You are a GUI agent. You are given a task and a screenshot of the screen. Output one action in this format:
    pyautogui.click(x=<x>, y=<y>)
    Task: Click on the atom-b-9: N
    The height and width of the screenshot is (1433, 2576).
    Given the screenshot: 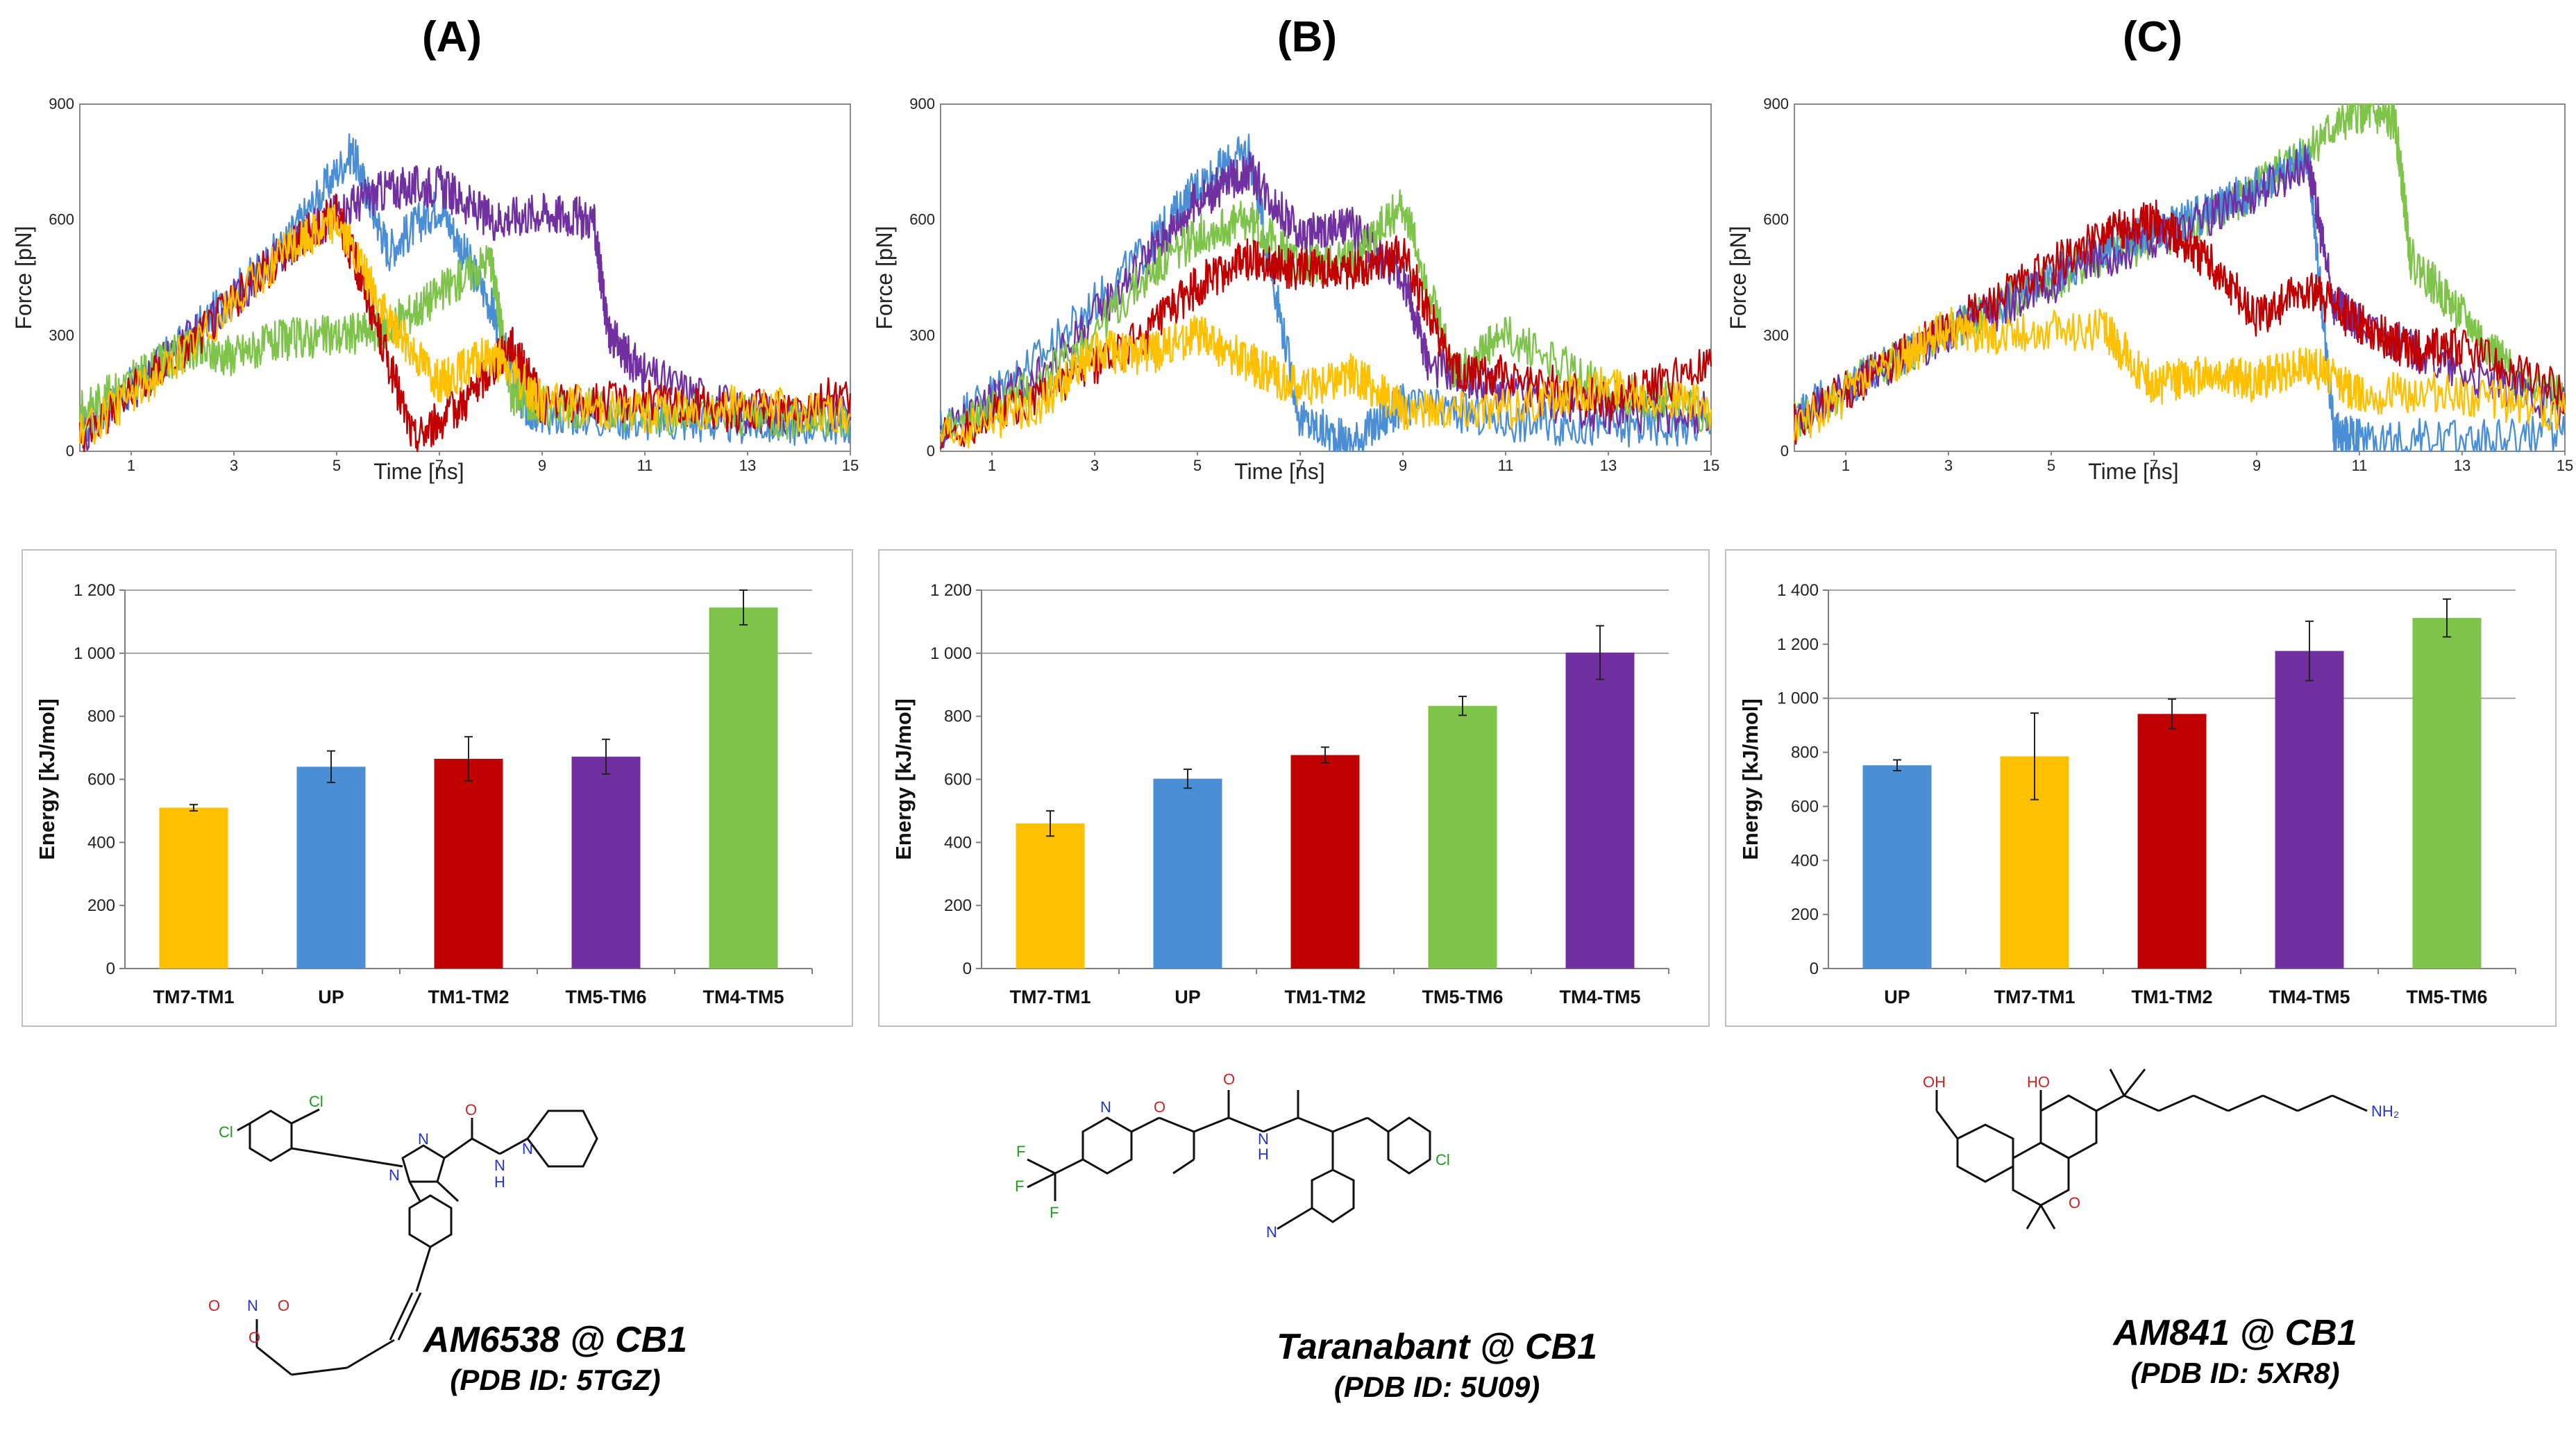 What is the action you would take?
    pyautogui.click(x=1271, y=1232)
    